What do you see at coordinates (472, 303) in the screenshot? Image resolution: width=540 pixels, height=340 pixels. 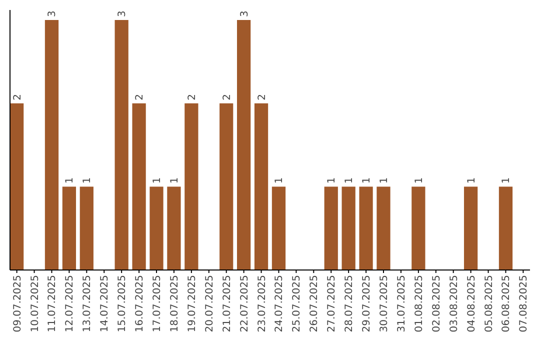 I see `x-tick-label: 04.08.2025` at bounding box center [472, 303].